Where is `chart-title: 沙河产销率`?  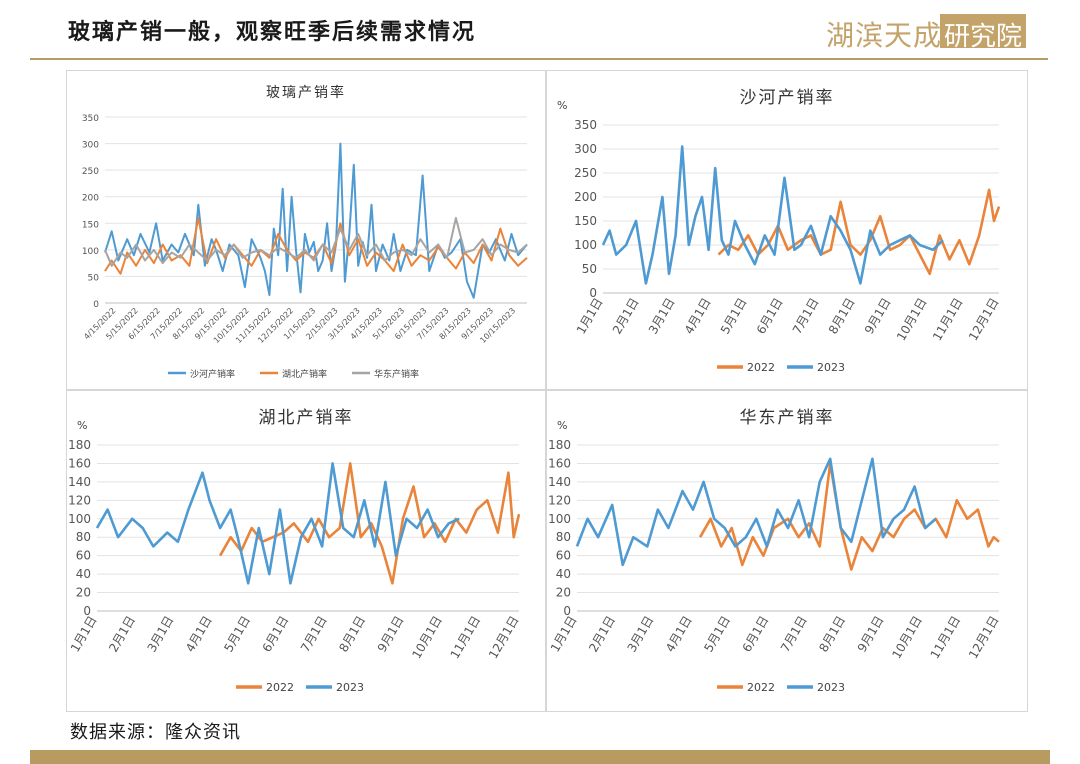 chart-title: 沙河产销率 is located at coordinates (787, 98).